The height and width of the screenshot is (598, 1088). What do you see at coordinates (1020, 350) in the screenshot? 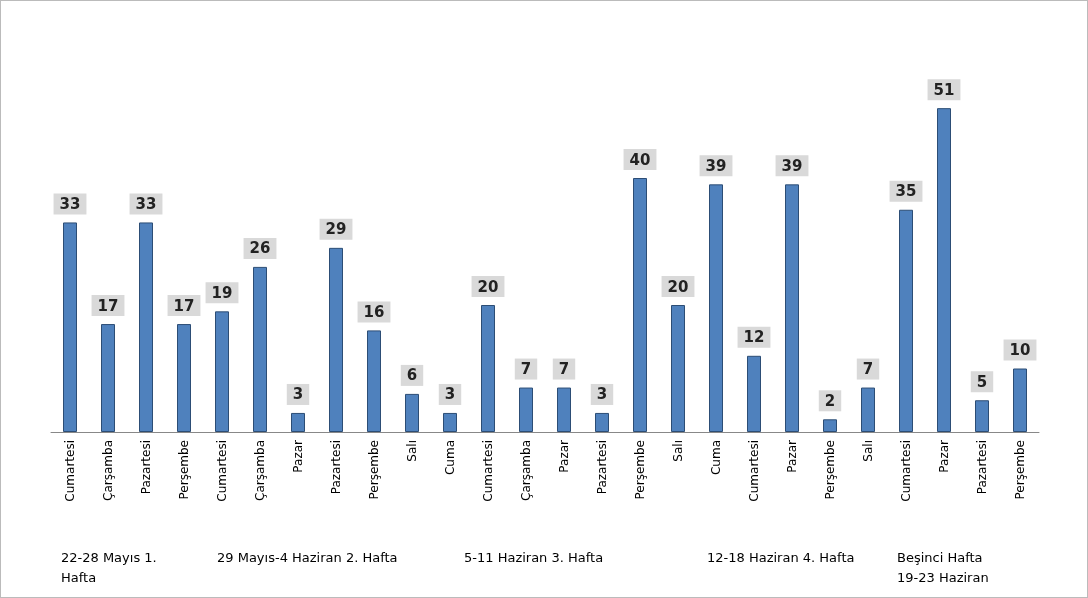
I see `data-label: 10` at bounding box center [1020, 350].